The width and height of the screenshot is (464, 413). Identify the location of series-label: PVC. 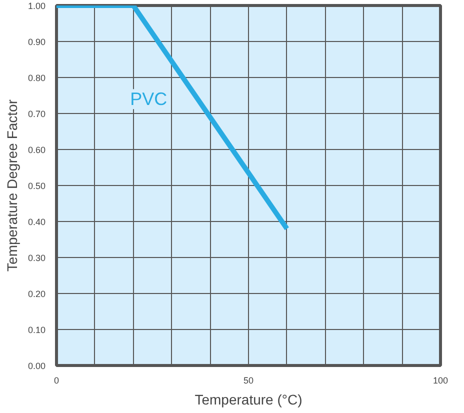
(149, 99).